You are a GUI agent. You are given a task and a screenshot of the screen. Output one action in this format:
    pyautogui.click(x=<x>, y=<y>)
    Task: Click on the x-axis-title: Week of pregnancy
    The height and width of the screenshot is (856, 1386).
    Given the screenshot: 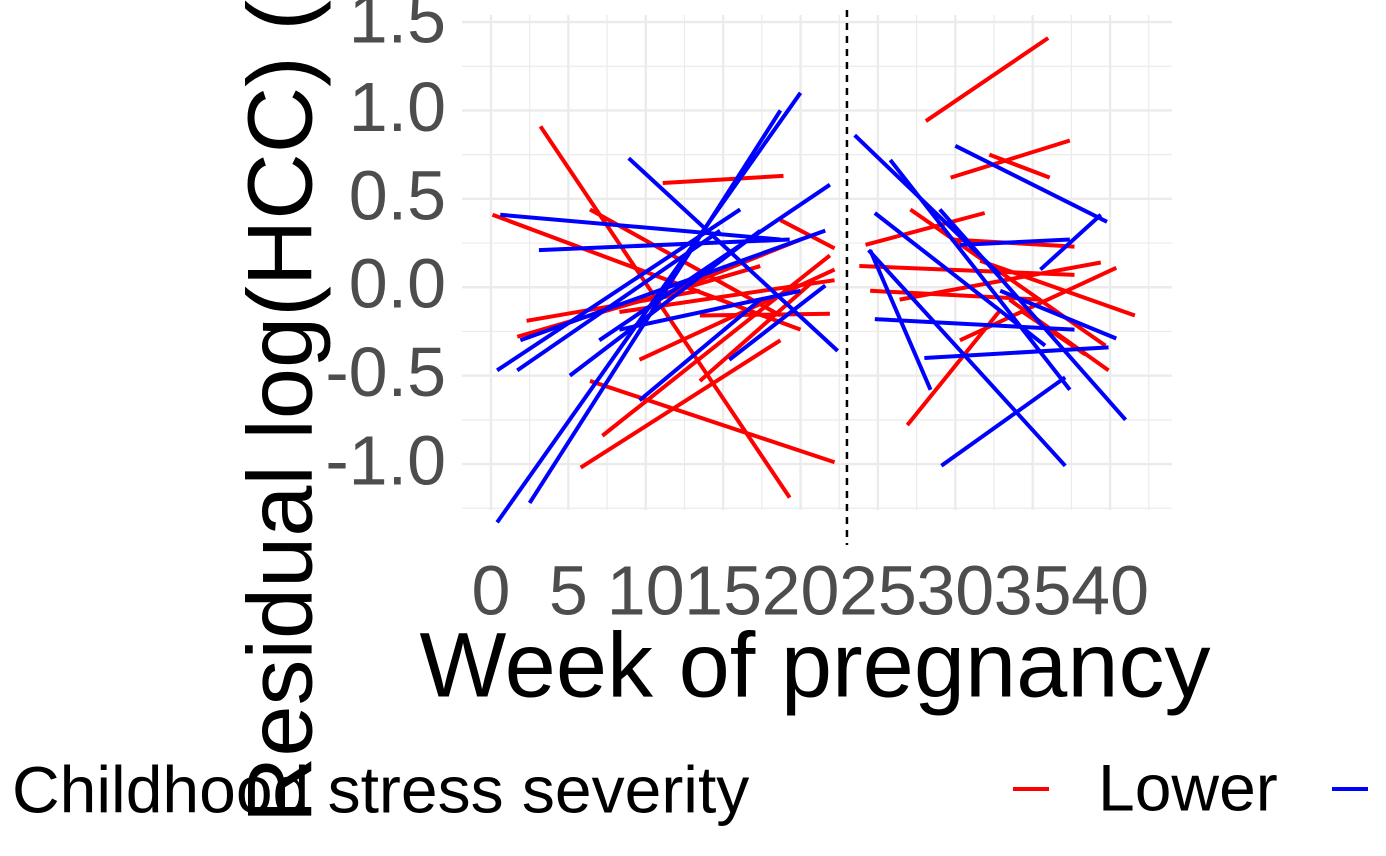 What is the action you would take?
    pyautogui.click(x=815, y=665)
    